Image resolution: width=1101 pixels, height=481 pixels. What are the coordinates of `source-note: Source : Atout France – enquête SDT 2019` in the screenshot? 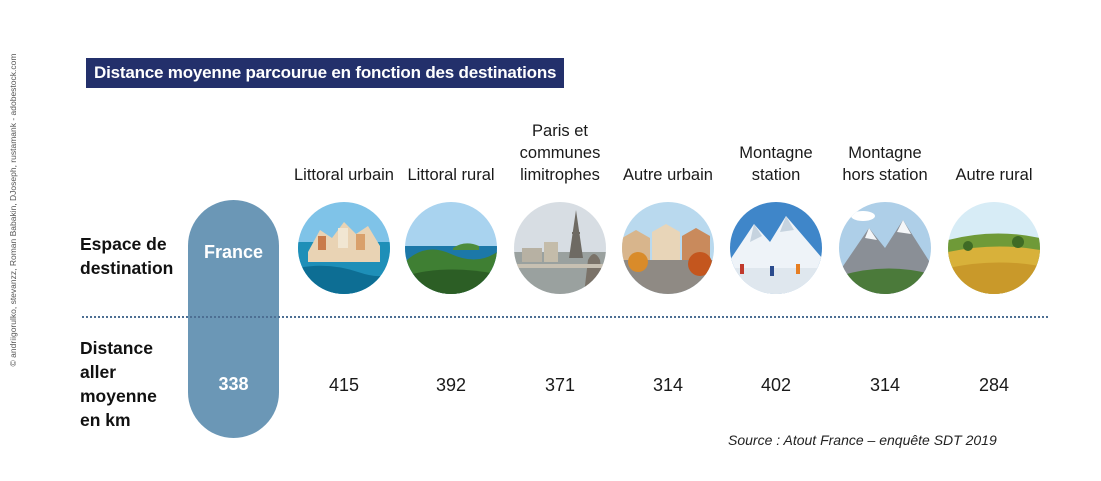 It's located at (862, 440).